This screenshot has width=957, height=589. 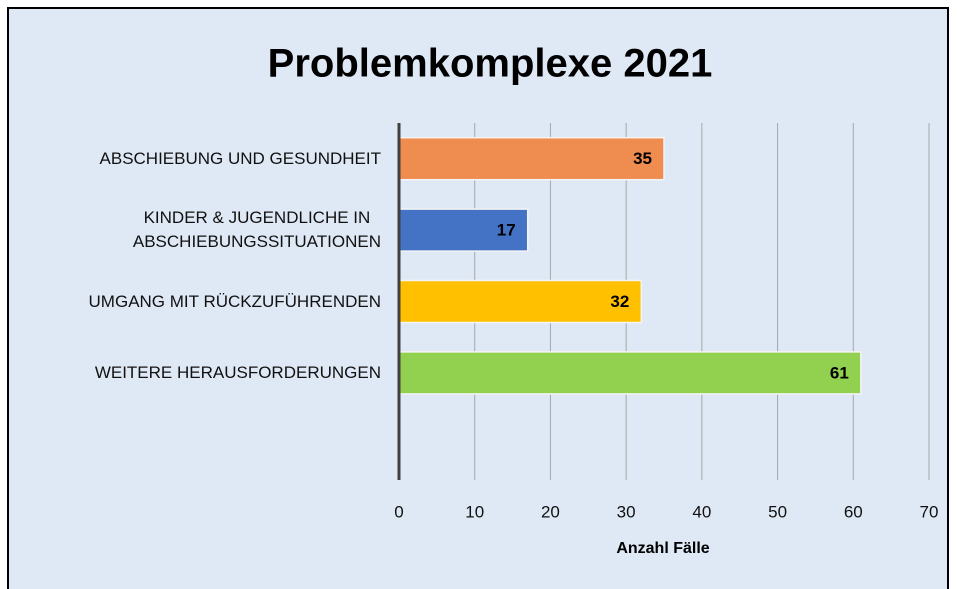 I want to click on x-tick-label: 50, so click(x=777, y=511).